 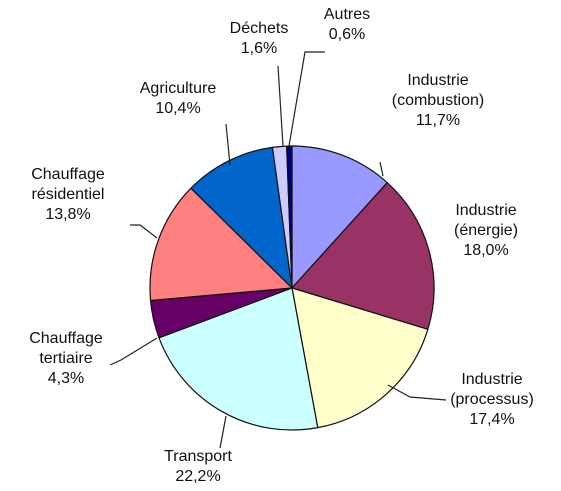 What do you see at coordinates (259, 38) in the screenshot?
I see `slice-label-7: Déchets 1,6%` at bounding box center [259, 38].